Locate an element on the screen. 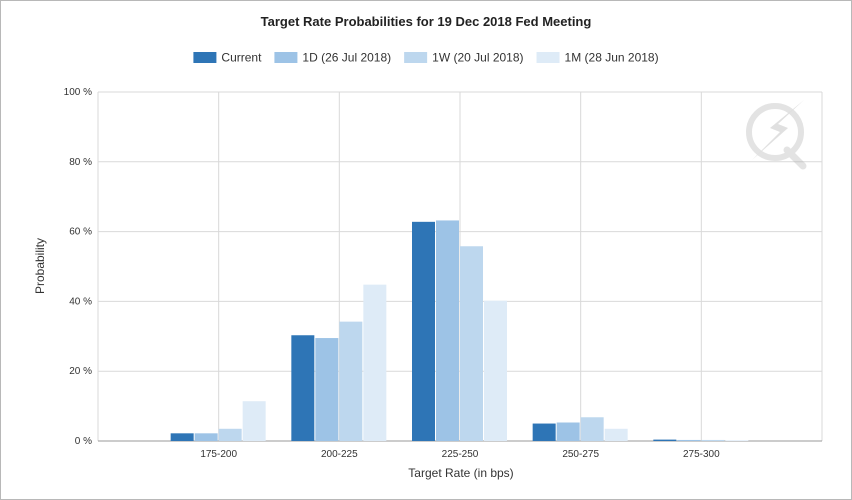 This screenshot has height=500, width=852. x-axis-label: Target Rate (in bps) is located at coordinates (460, 473).